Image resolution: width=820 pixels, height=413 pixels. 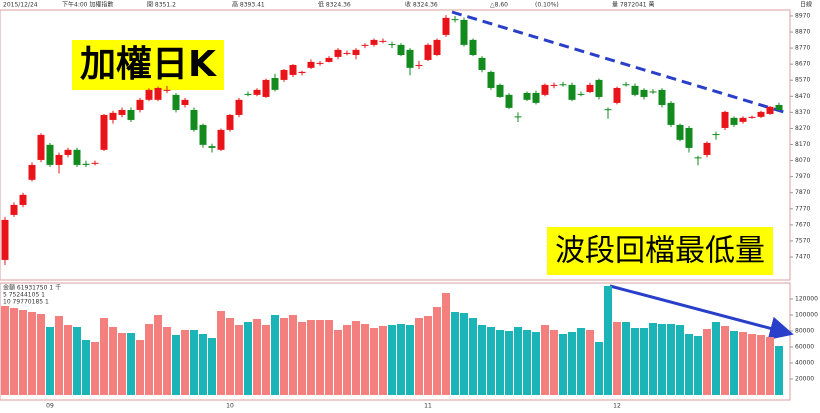 I want to click on annotation-box, so click(x=148, y=65).